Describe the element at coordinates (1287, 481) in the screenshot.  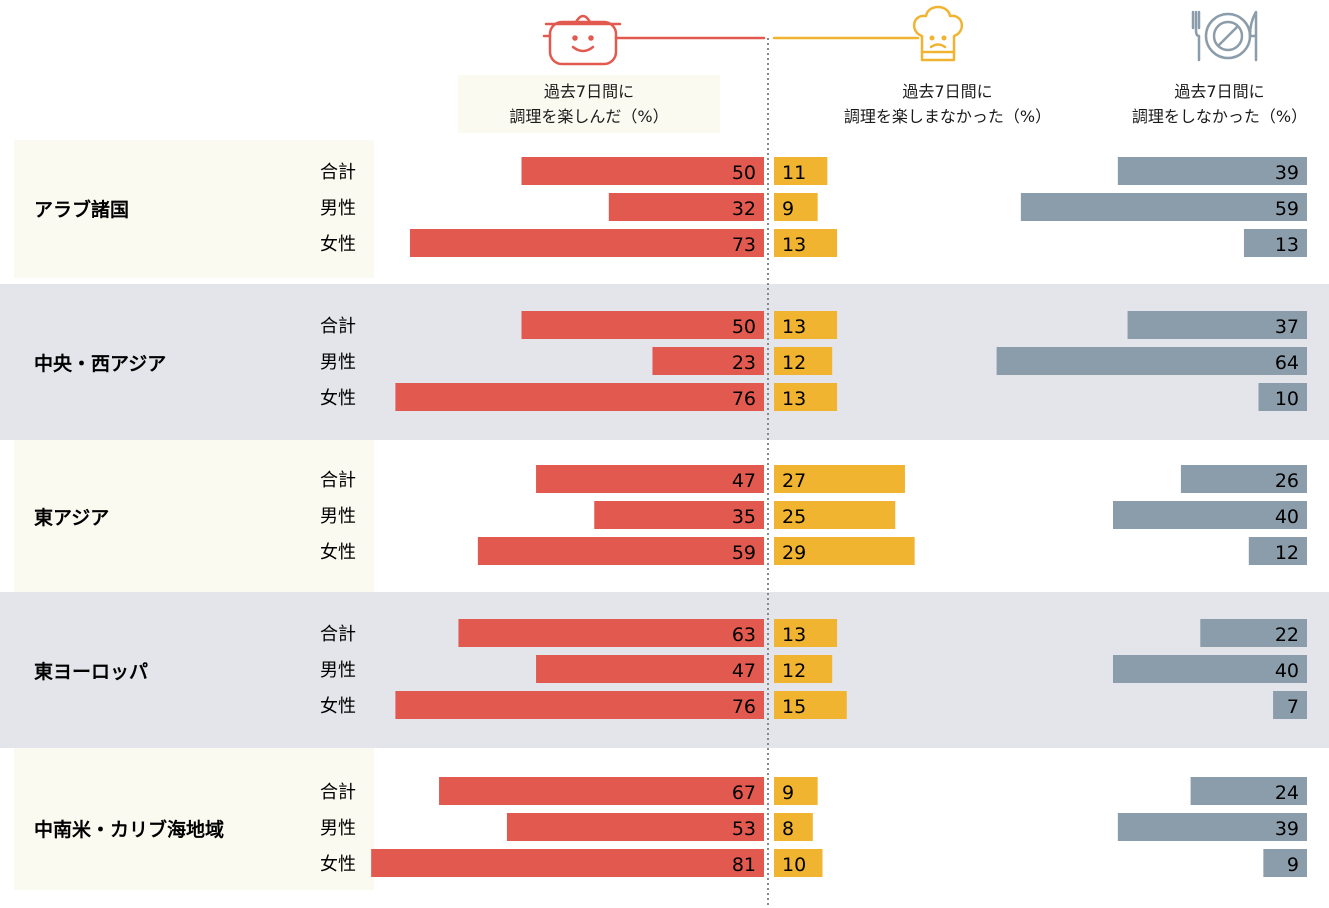
I see `value-label-not-cooked: 26` at that location.